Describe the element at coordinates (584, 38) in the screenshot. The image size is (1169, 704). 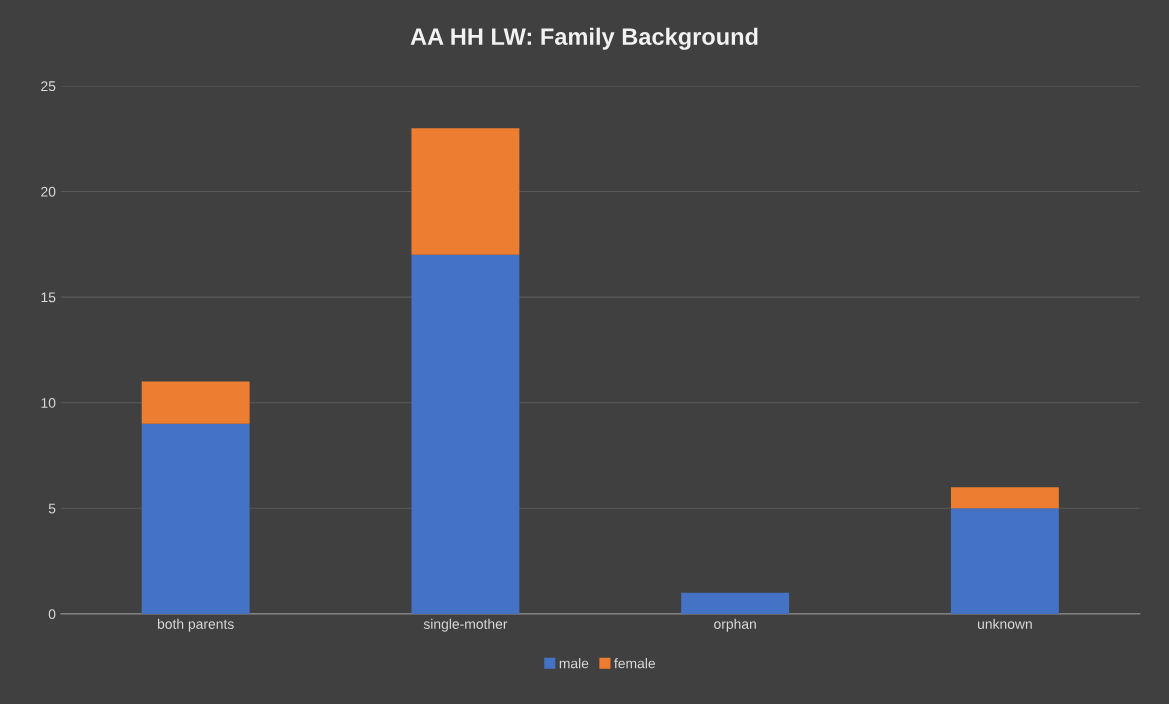
I see `chart-title: AA HH LW: Family Background` at that location.